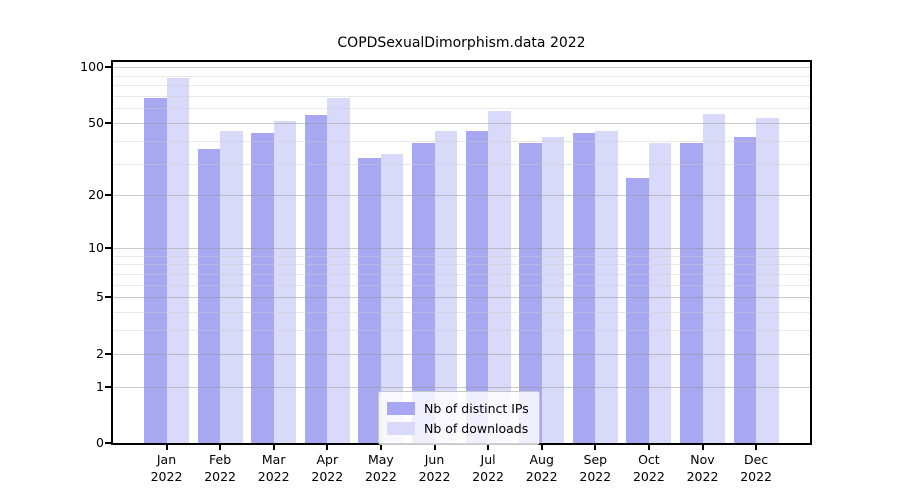  I want to click on x-tick-label-oct: Oct 2022, so click(648, 468).